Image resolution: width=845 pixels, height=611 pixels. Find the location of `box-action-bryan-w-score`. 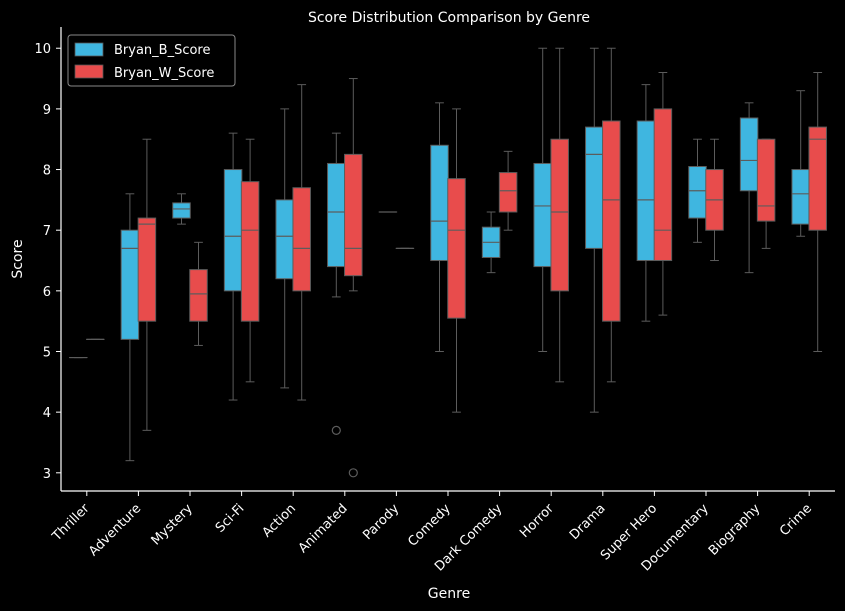

box-action-bryan-w-score is located at coordinates (301, 242).